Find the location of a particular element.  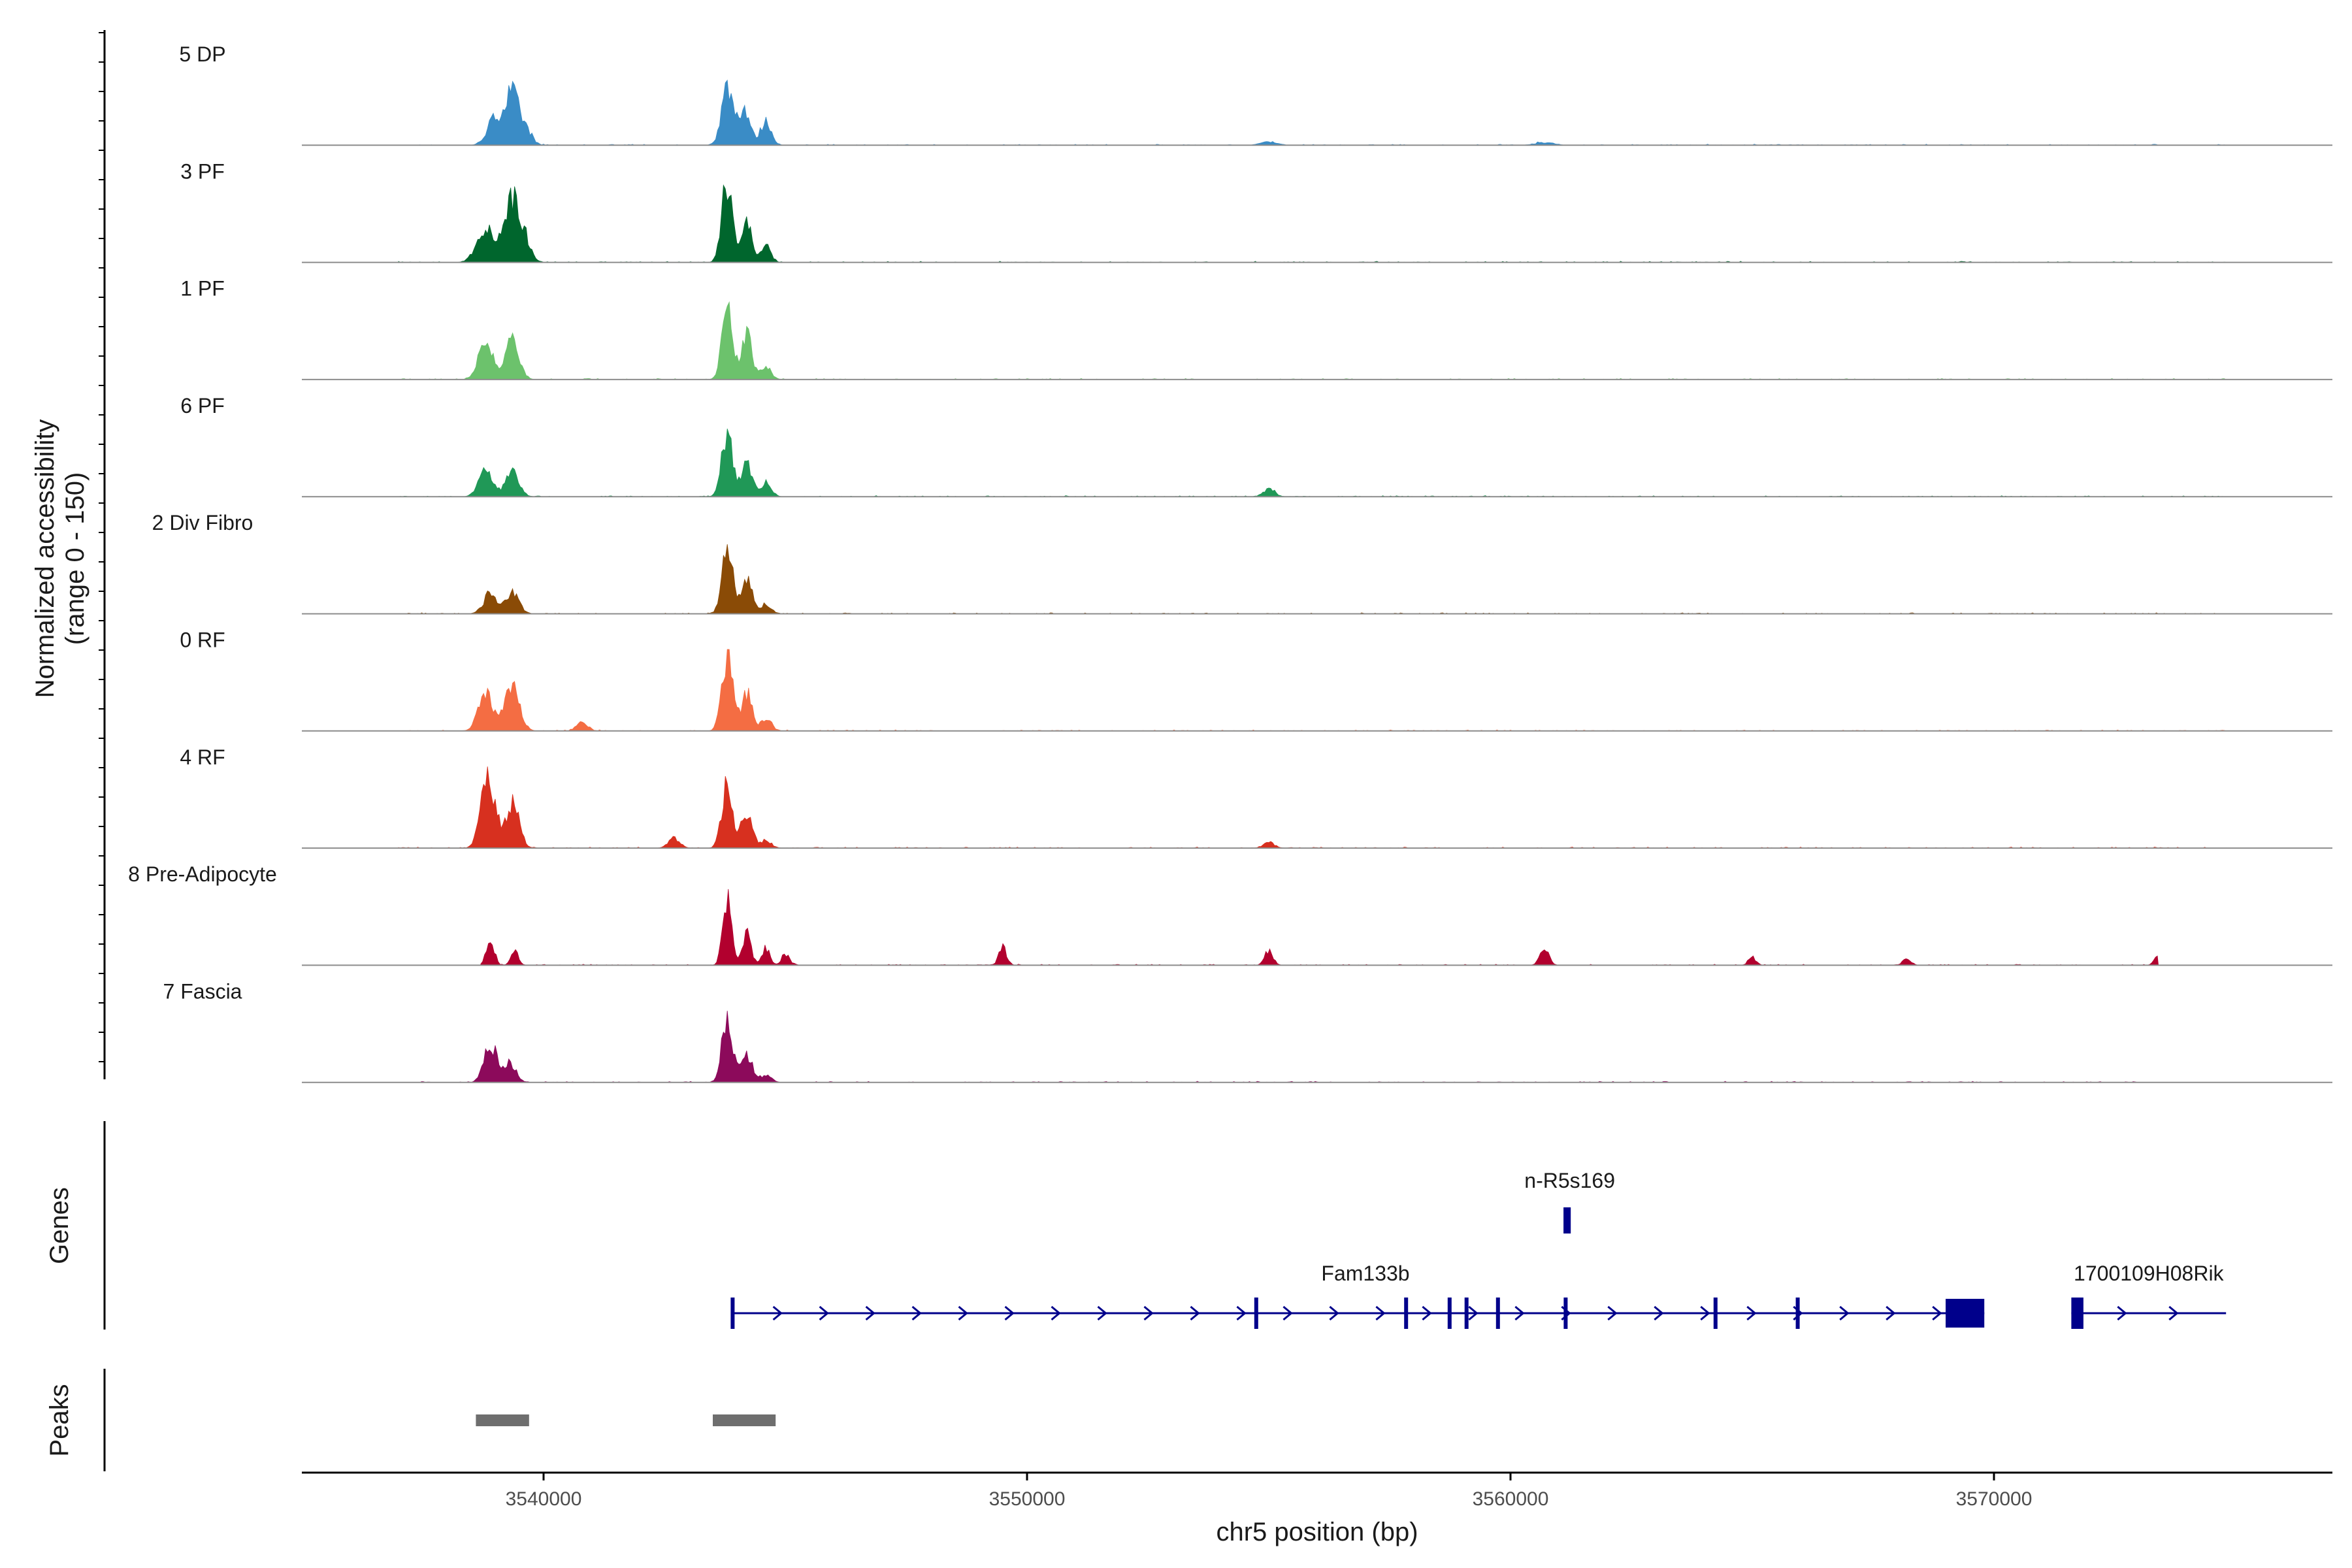

track-label: 2 Div Fibro is located at coordinates (202, 522).